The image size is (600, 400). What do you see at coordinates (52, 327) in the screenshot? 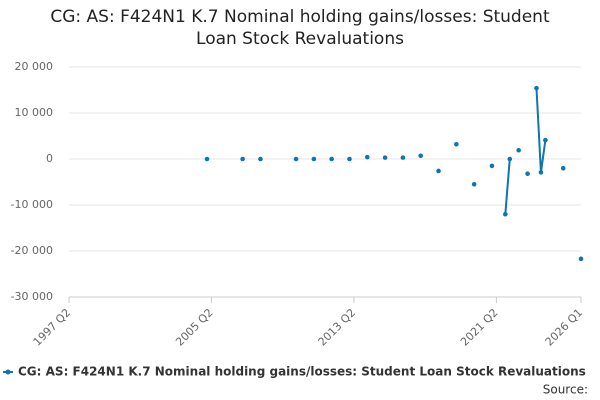
I see `x-tick-label: 1997 Q2` at bounding box center [52, 327].